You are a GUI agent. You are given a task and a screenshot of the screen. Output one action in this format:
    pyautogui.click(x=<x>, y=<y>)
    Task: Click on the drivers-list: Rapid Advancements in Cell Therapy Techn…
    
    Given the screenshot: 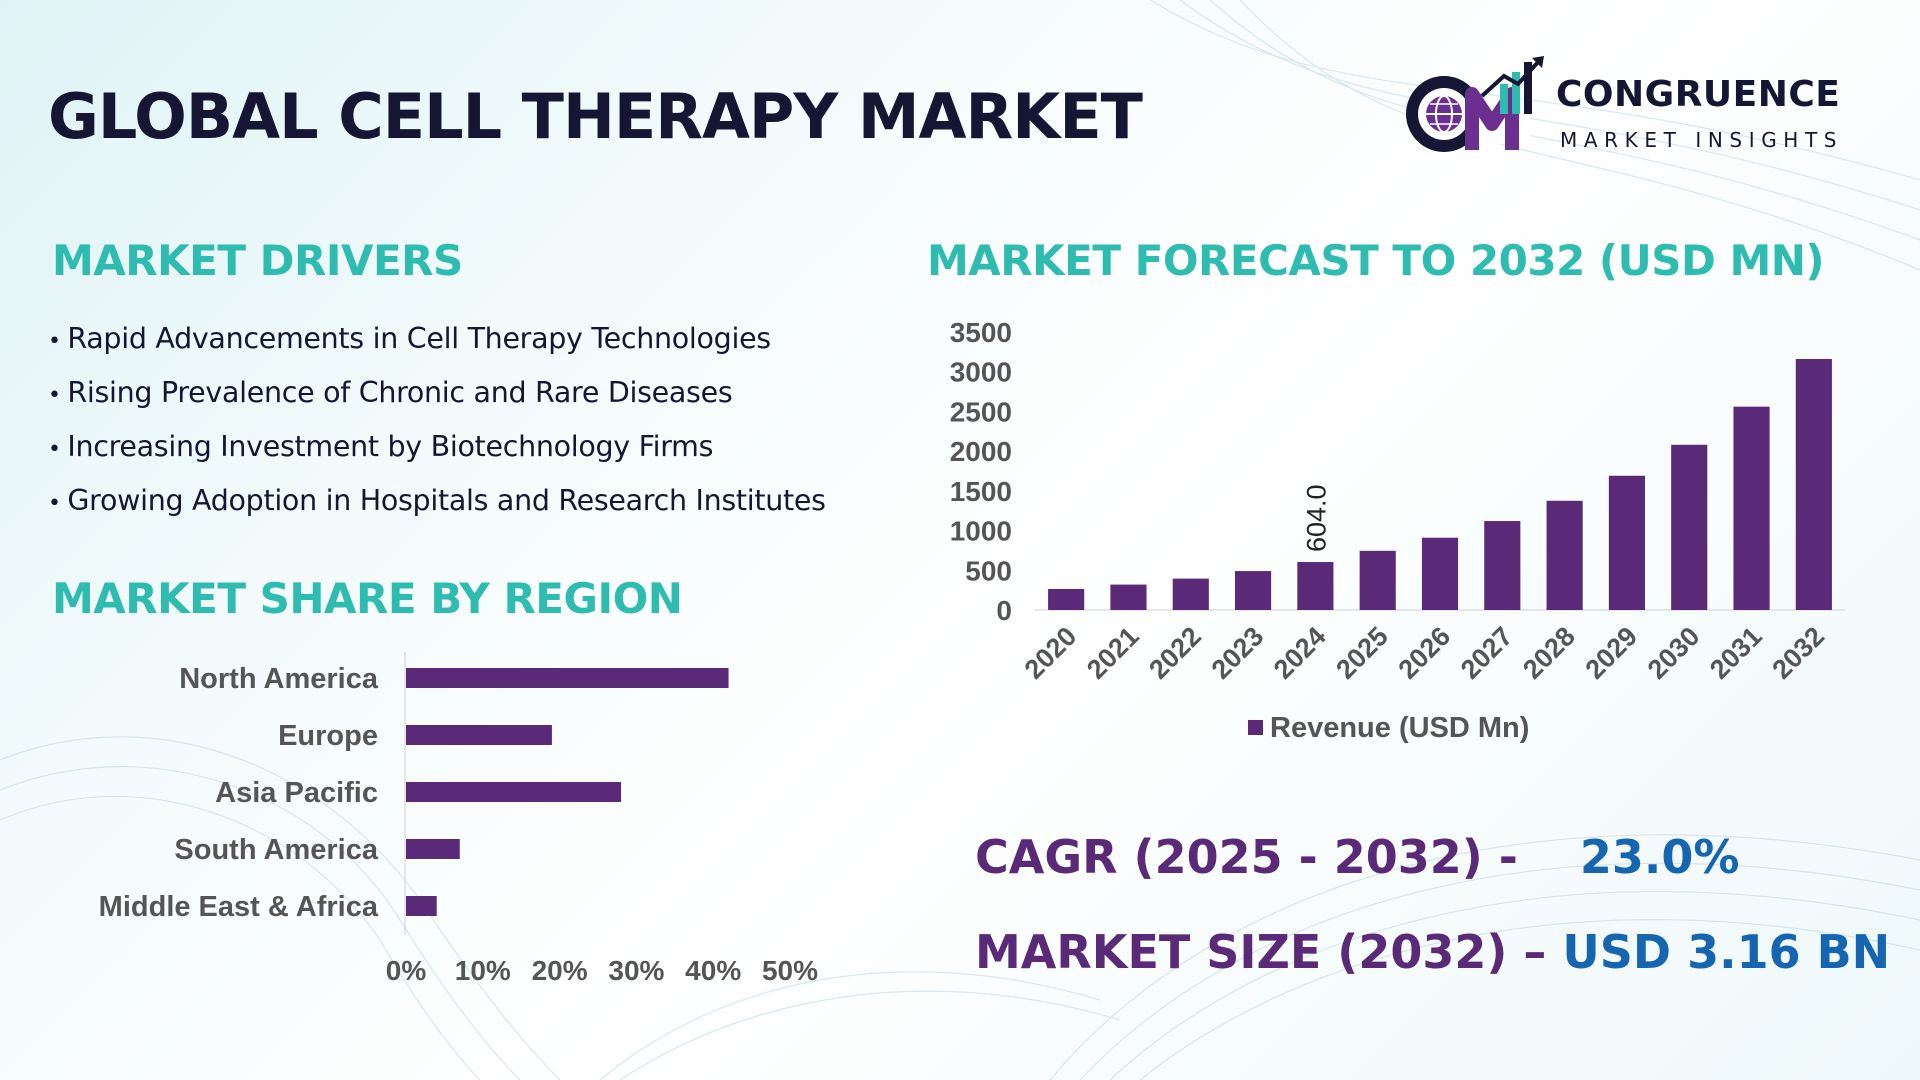 What is the action you would take?
    pyautogui.click(x=437, y=420)
    